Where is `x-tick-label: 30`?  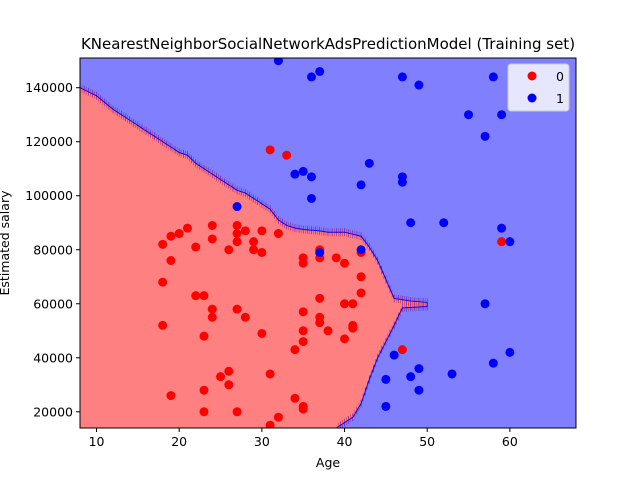
x-tick-label: 30 is located at coordinates (262, 441).